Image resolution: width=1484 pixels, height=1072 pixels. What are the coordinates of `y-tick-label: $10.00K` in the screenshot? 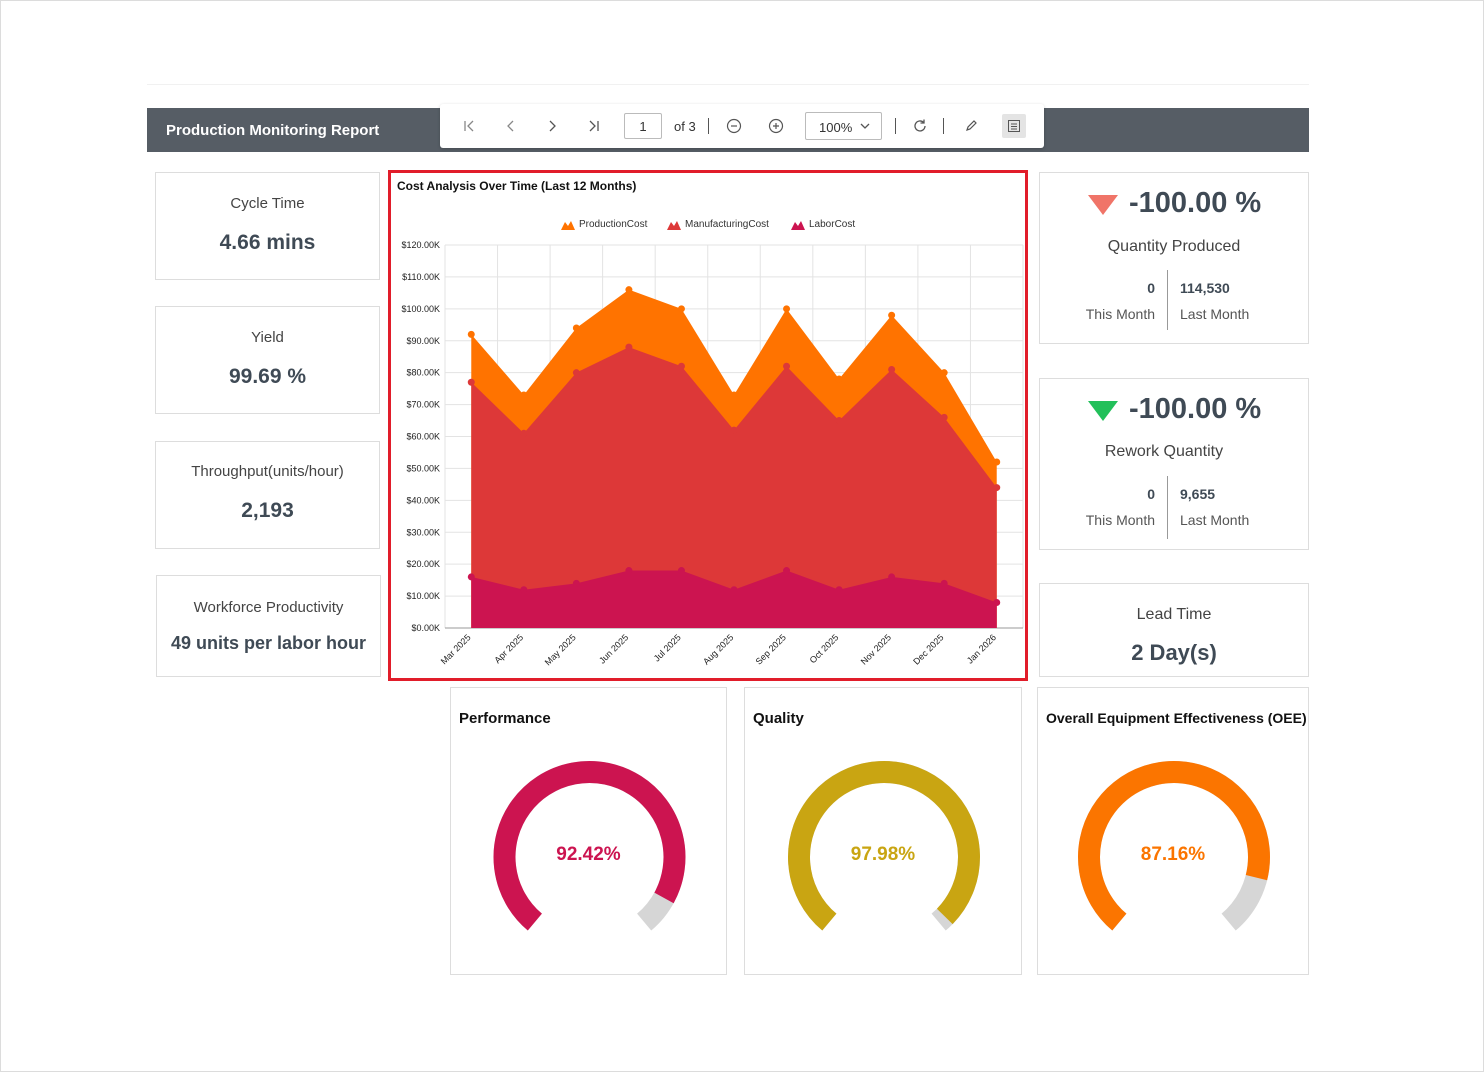 It's located at (423, 596).